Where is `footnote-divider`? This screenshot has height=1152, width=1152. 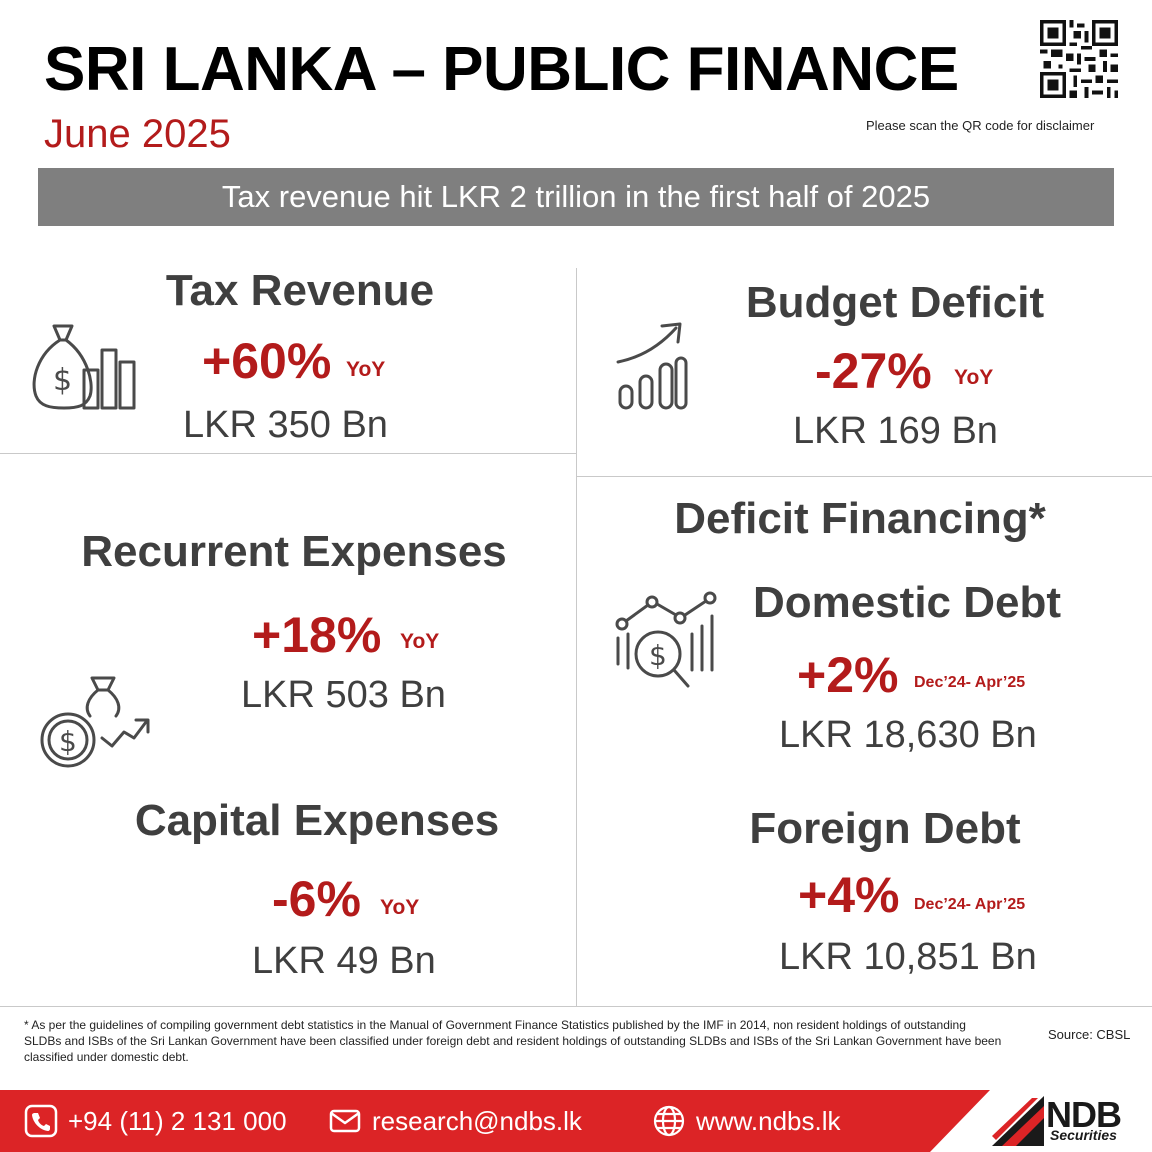
footnote-divider is located at coordinates (576, 1006).